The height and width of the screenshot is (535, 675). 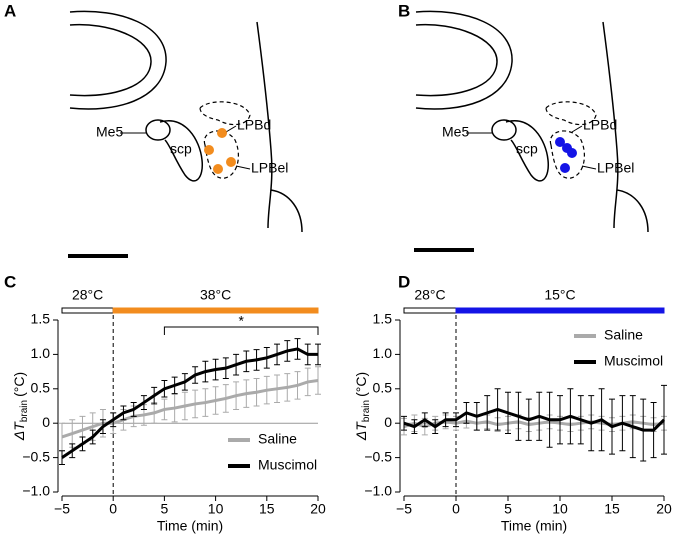 I want to click on panel-label: D, so click(x=404, y=281).